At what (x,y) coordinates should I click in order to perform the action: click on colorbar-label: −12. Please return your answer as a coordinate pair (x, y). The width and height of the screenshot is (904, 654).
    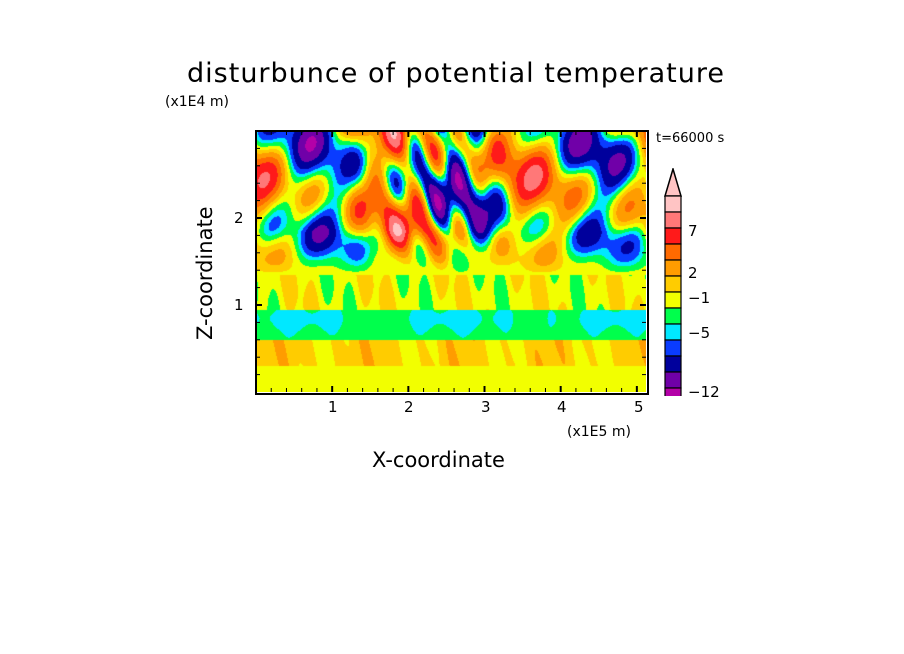
    Looking at the image, I should click on (704, 392).